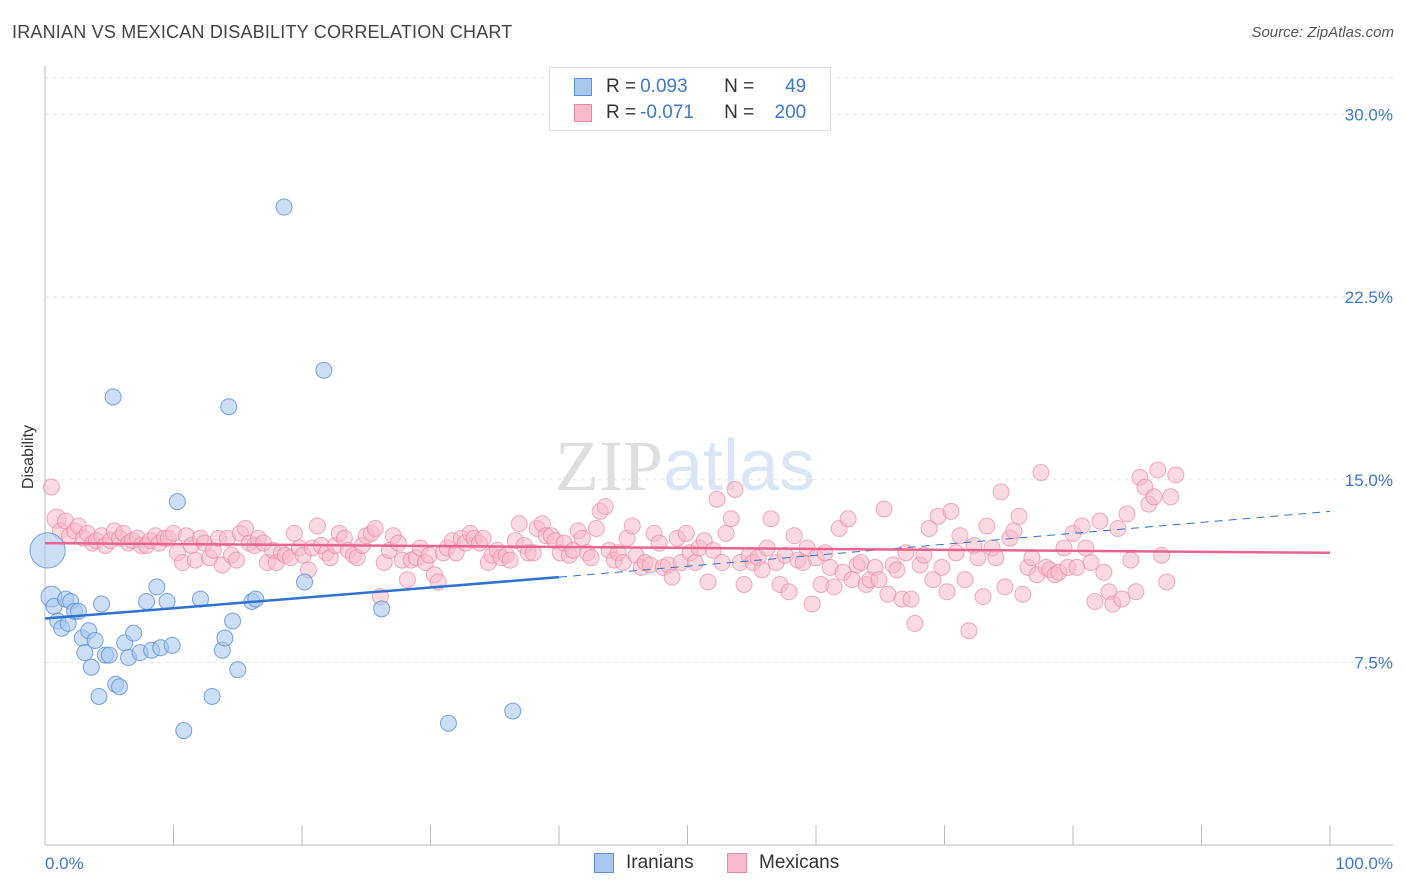 The image size is (1406, 892). Describe the element at coordinates (1364, 863) in the screenshot. I see `x-tick-label: 100.0%` at that location.